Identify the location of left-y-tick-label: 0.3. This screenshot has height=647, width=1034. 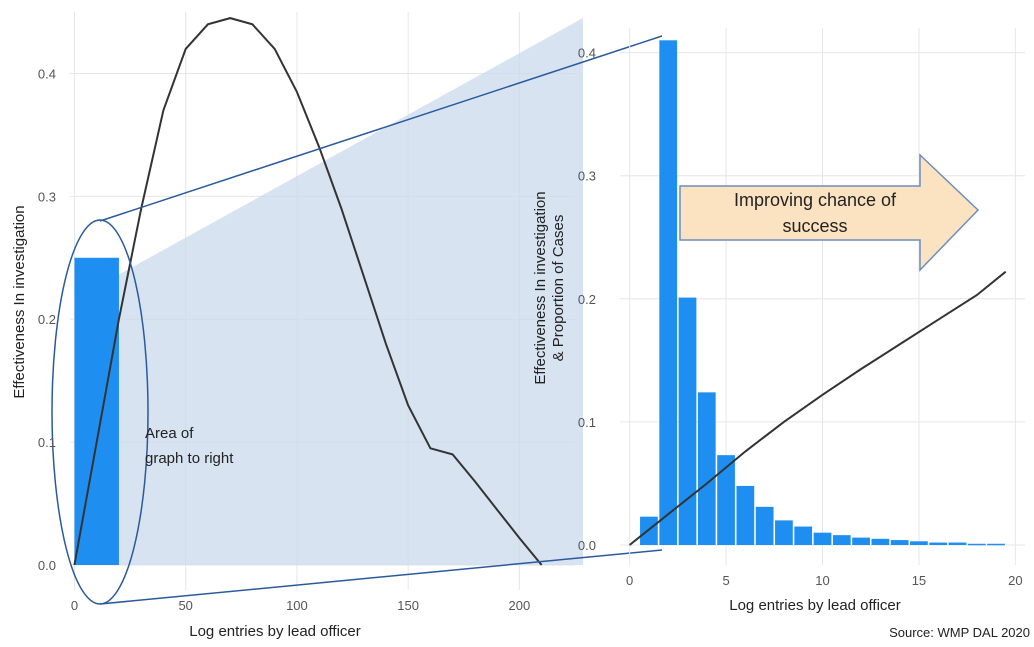
(47, 196).